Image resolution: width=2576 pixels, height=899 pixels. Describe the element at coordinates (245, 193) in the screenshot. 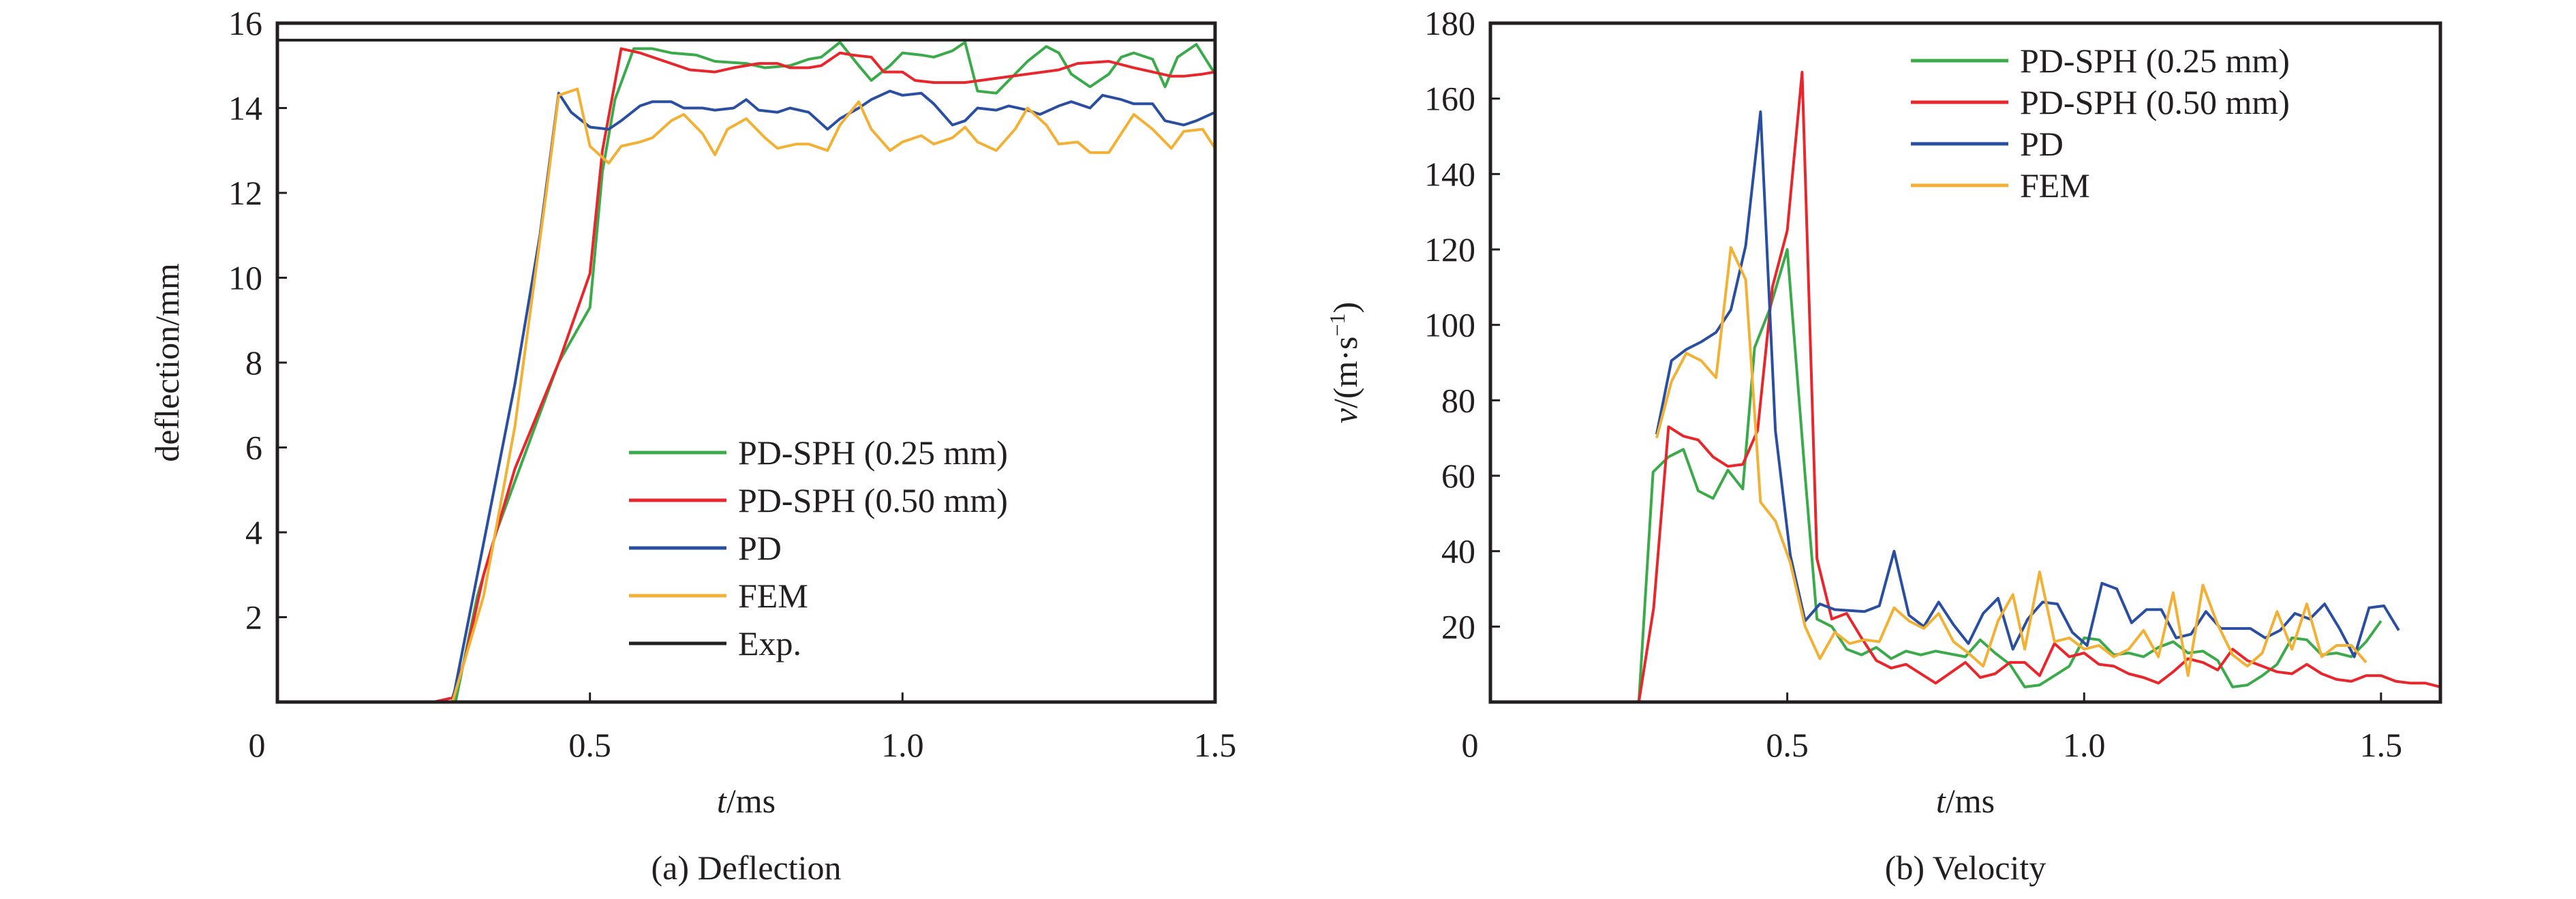

I see `y-tick-label: 12` at that location.